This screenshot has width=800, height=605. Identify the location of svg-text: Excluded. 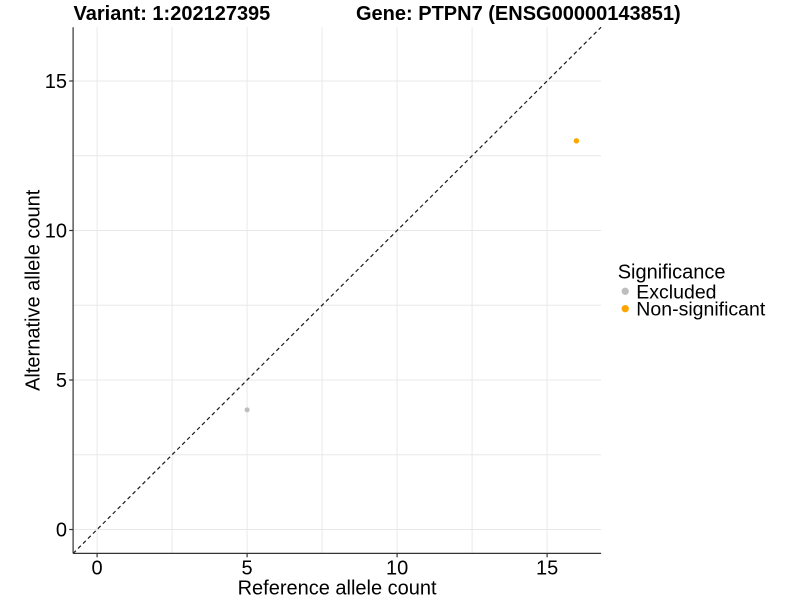
(676, 293).